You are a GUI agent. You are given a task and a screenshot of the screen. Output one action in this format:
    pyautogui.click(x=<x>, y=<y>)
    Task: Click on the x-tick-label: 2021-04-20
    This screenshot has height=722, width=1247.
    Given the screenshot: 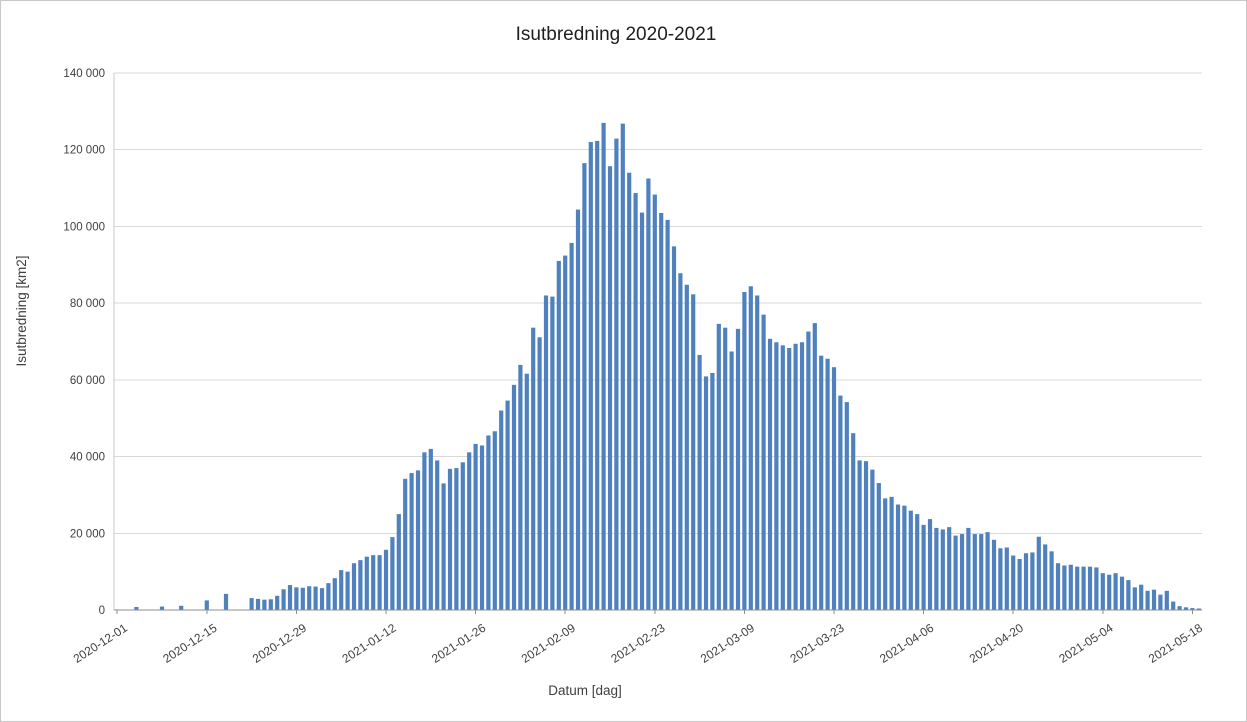 What is the action you would take?
    pyautogui.click(x=996, y=643)
    